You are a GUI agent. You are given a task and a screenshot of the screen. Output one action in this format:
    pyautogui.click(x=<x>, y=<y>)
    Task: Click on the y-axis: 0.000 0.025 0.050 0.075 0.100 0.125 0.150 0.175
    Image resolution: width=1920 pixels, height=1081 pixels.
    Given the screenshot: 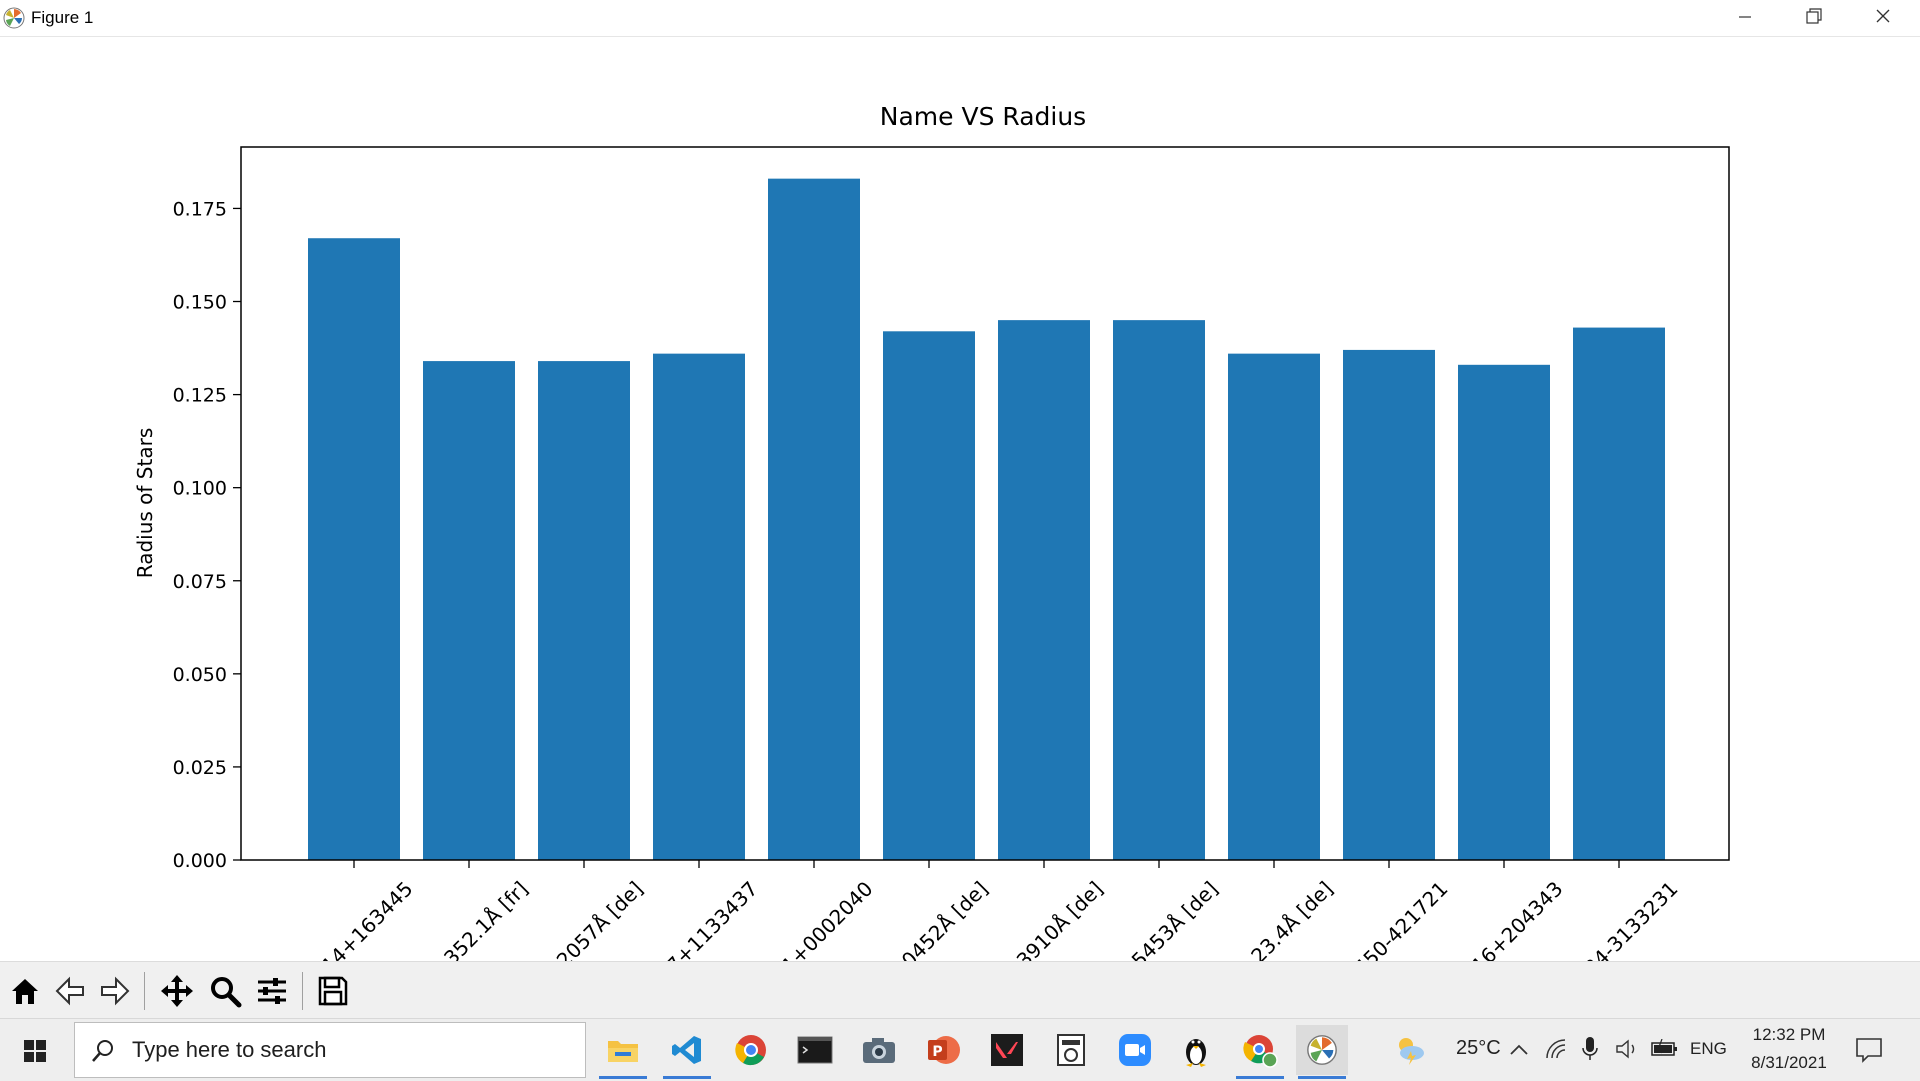 What is the action you would take?
    pyautogui.click(x=207, y=535)
    